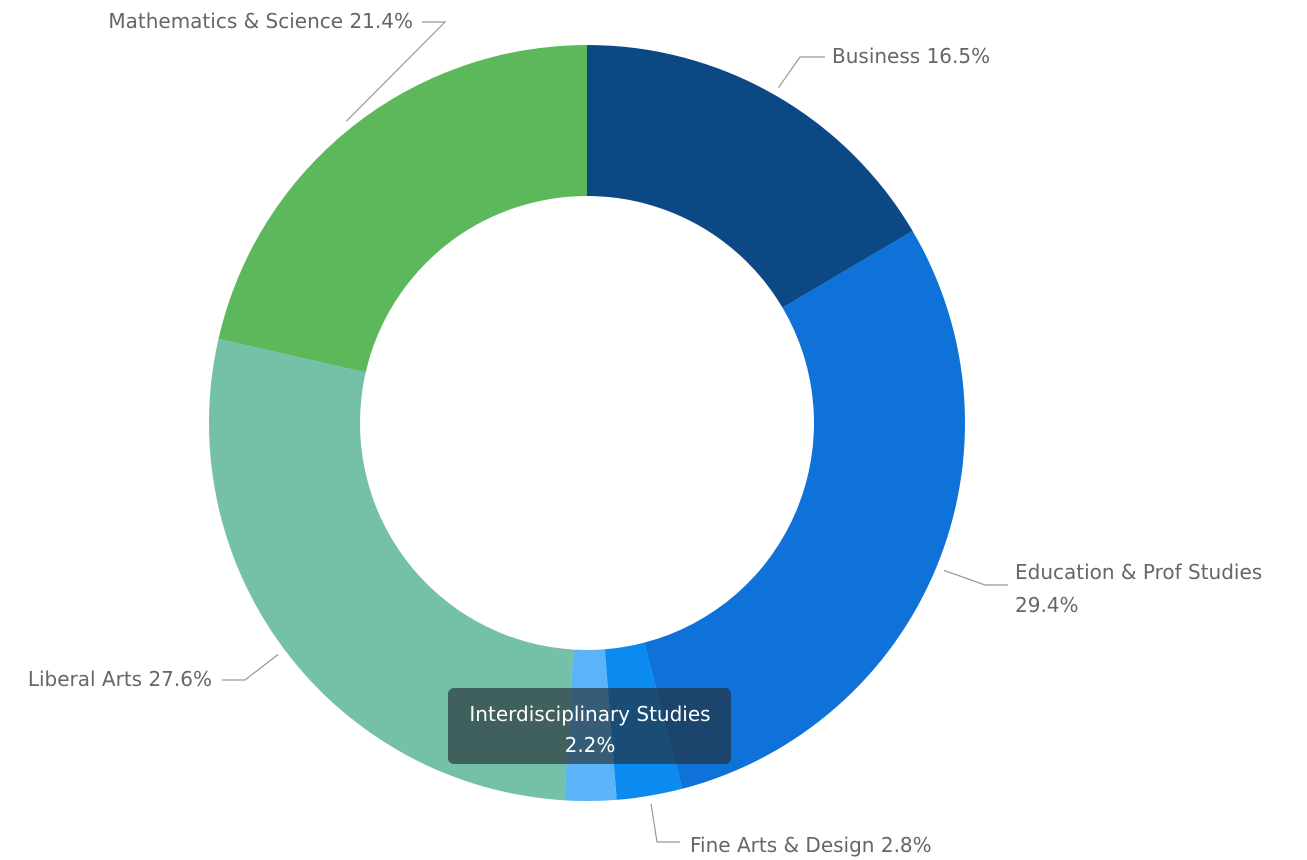 The width and height of the screenshot is (1307, 860). Describe the element at coordinates (959, 56) in the screenshot. I see `label-value: 16.5%` at that location.